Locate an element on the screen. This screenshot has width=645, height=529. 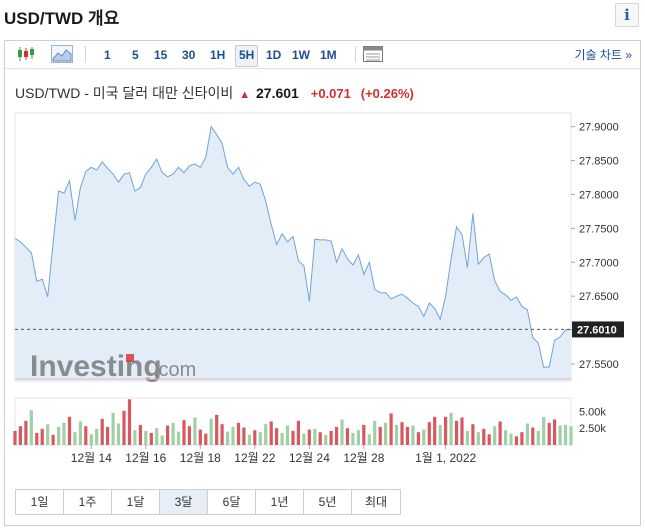
interval-button-5h: 5H is located at coordinates (247, 56).